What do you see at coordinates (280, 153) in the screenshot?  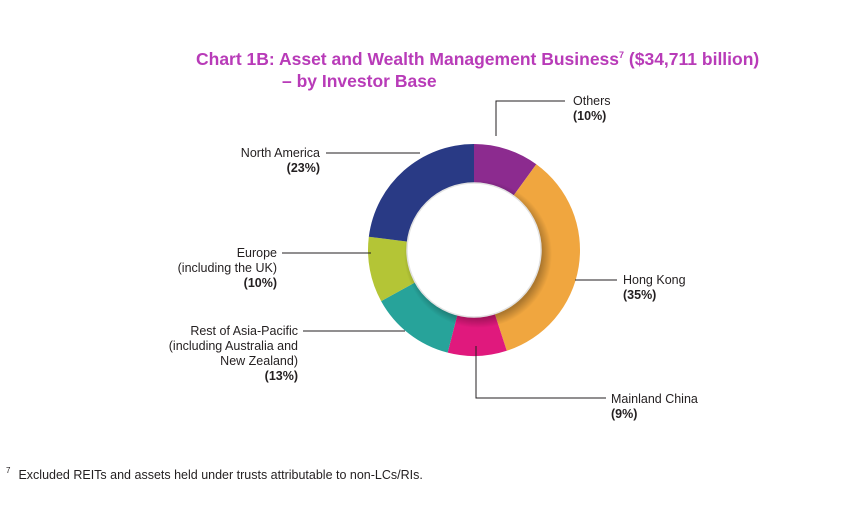 I see `label-north-america-name: North America` at bounding box center [280, 153].